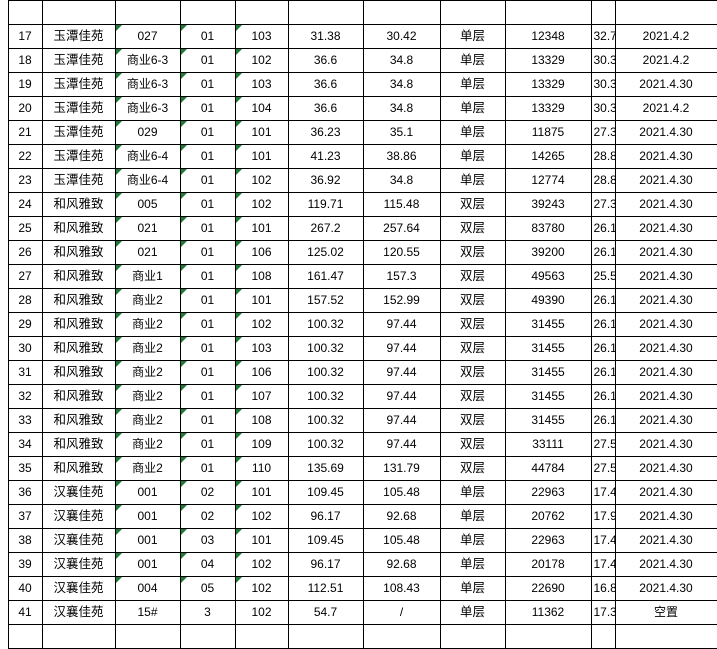 This screenshot has width=717, height=649. I want to click on table-cell-seq: 25, so click(25, 228).